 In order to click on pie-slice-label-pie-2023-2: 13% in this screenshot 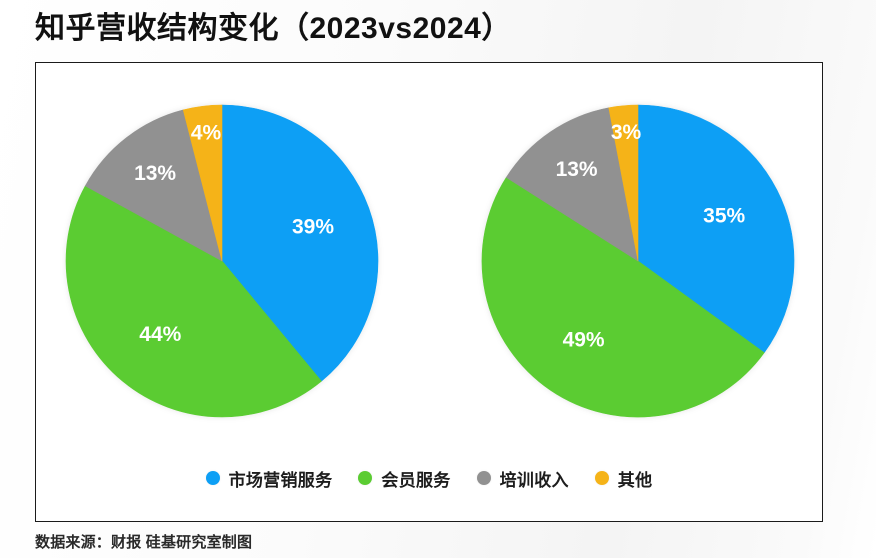, I will do `click(155, 173)`.